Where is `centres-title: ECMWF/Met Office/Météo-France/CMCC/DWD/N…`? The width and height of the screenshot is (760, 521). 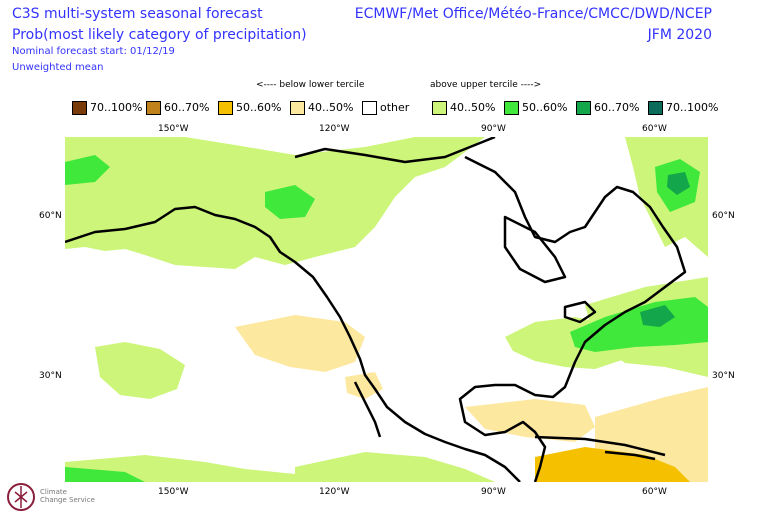
centres-title: ECMWF/Met Office/Météo-France/CMCC/DWD/N… is located at coordinates (533, 14).